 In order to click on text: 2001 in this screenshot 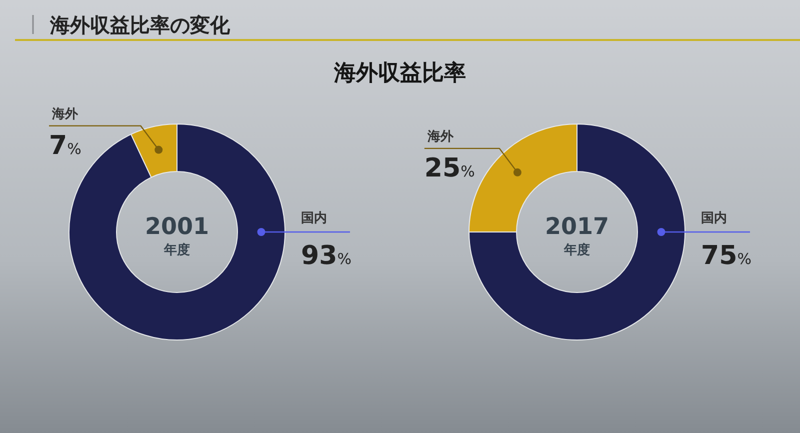, I will do `click(177, 227)`.